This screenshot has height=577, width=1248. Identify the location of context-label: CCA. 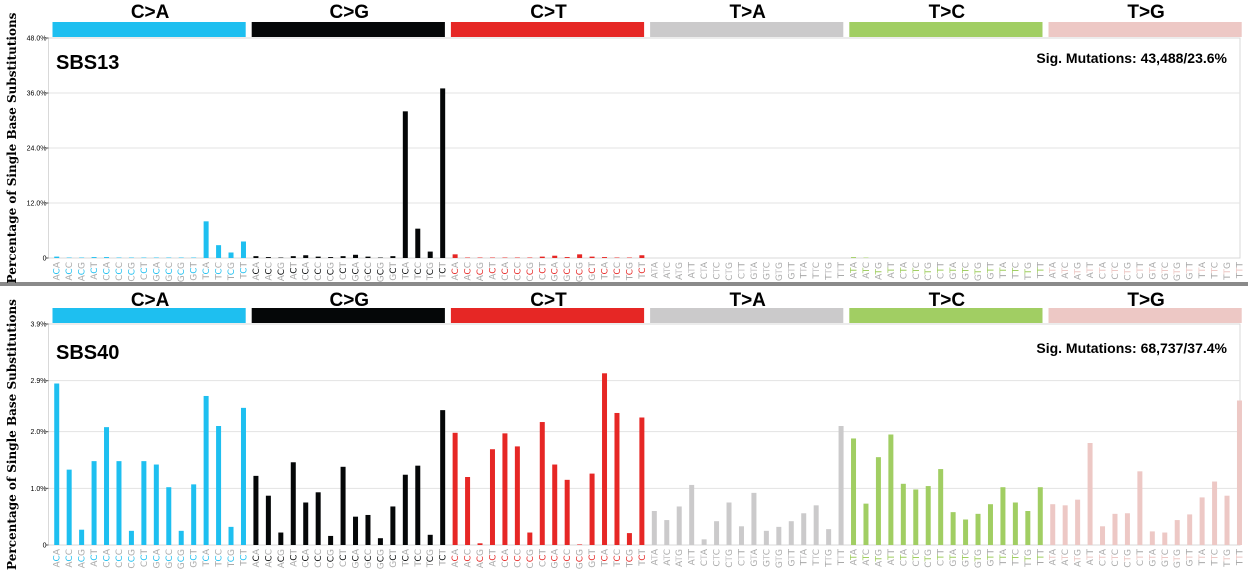
(108, 558).